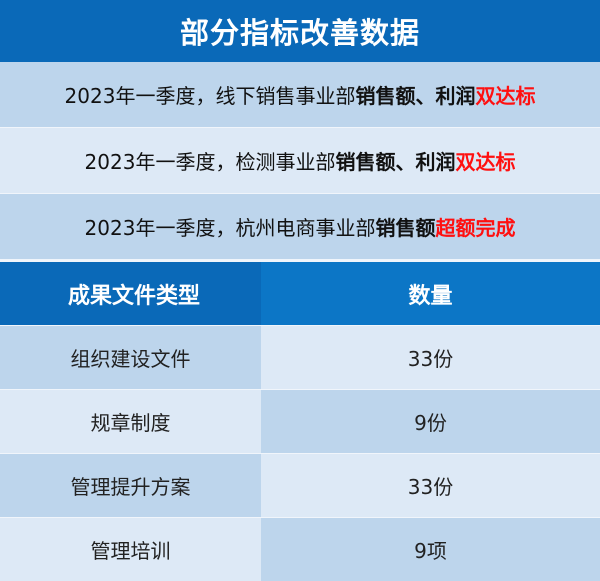 The width and height of the screenshot is (600, 581). Describe the element at coordinates (300, 31) in the screenshot. I see `page-title: 部分指标改善数据` at that location.